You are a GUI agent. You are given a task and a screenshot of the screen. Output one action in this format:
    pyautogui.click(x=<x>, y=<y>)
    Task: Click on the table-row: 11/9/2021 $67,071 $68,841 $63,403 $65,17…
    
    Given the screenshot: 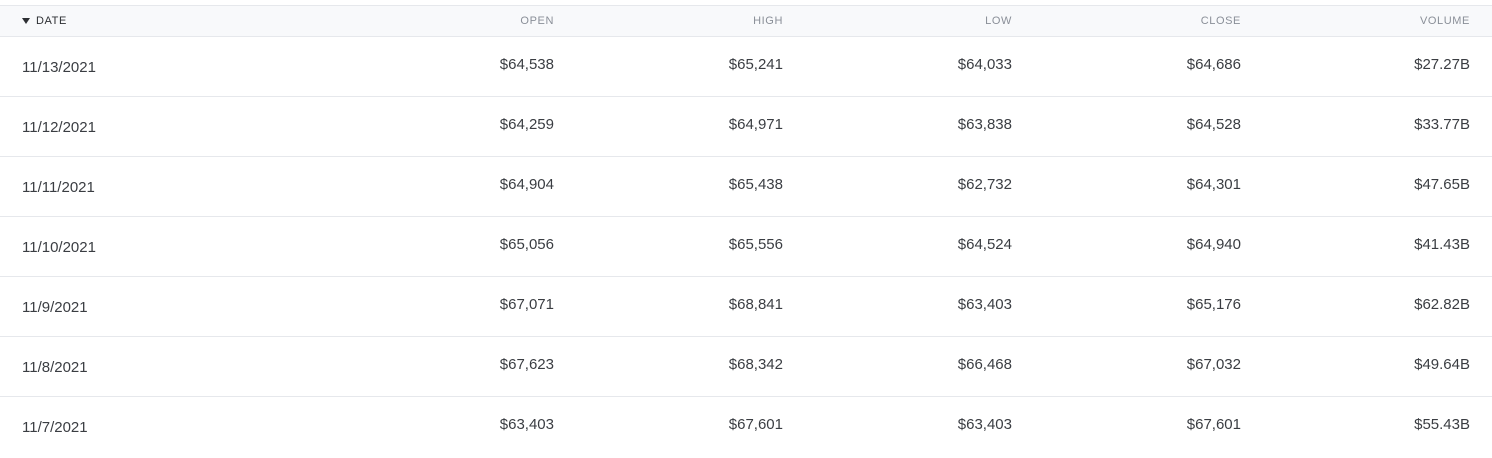 What is the action you would take?
    pyautogui.click(x=746, y=307)
    